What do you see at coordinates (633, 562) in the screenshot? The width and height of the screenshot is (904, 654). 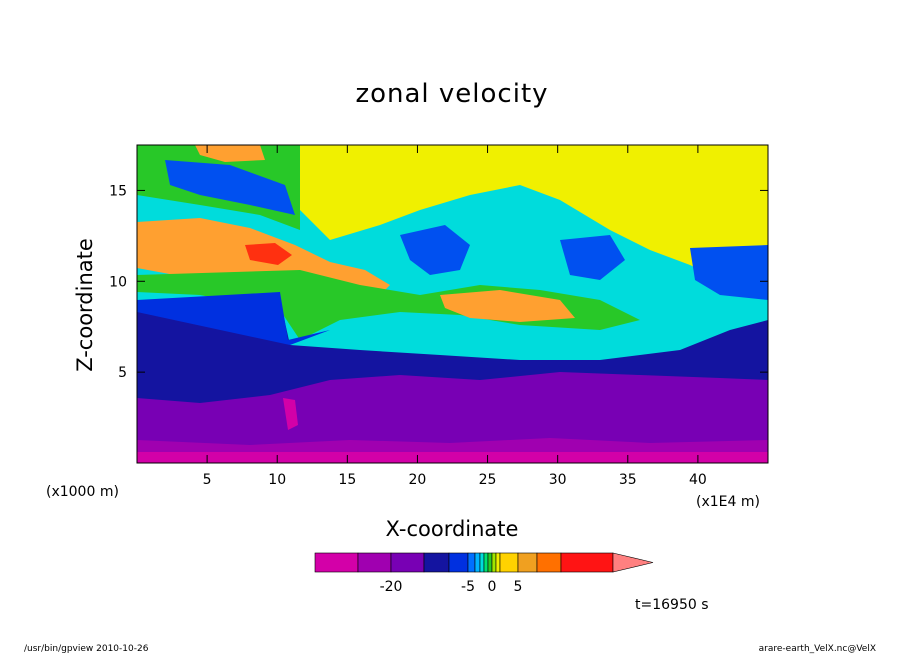 I see `colorbar-extend-arrow` at bounding box center [633, 562].